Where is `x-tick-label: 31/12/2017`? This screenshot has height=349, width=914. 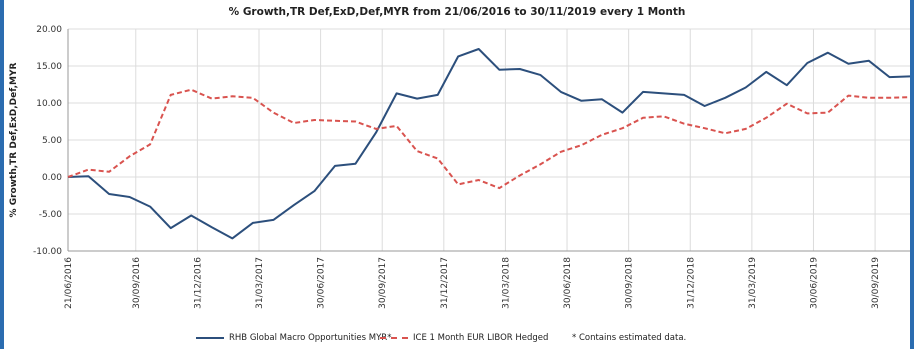
x-tick-label: 31/12/2017 is located at coordinates (445, 283).